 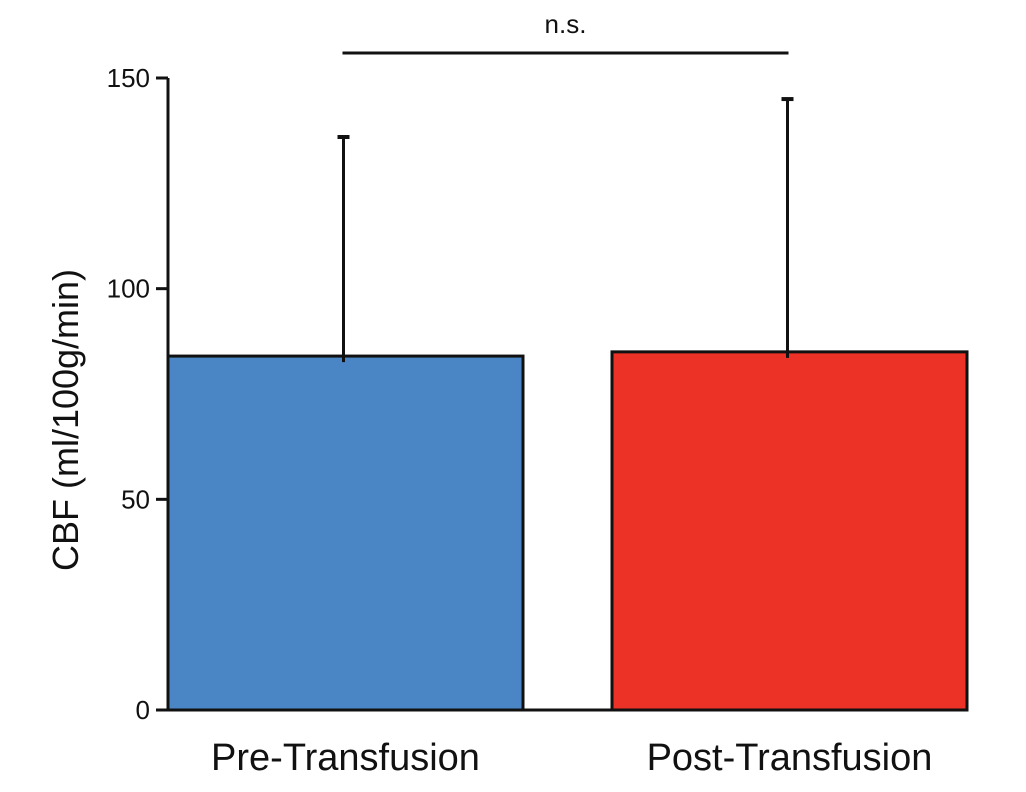 I want to click on category-labels: Pre-Transfusion Post-Transfusion, so click(x=571, y=758).